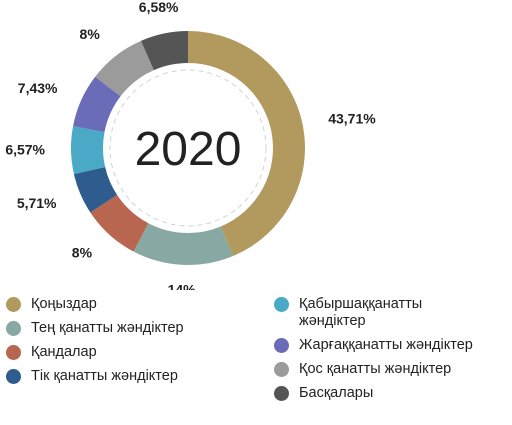 This screenshot has width=512, height=425. Describe the element at coordinates (104, 376) in the screenshot. I see `legend-label: Тік қанатты жәндіктер` at that location.